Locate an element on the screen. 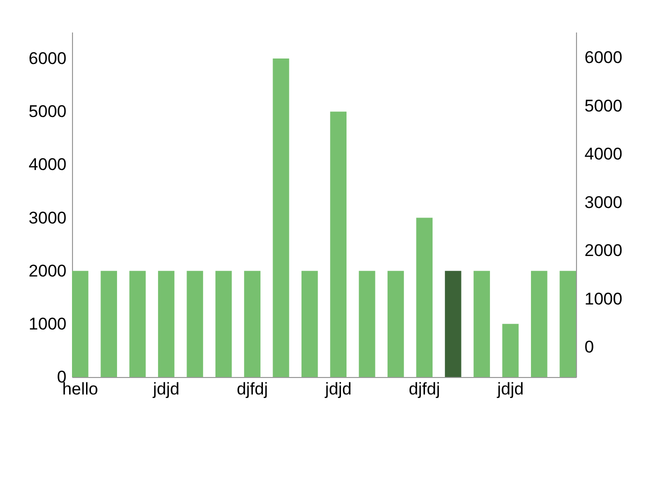  y2-tick-label: 2000 is located at coordinates (603, 250).